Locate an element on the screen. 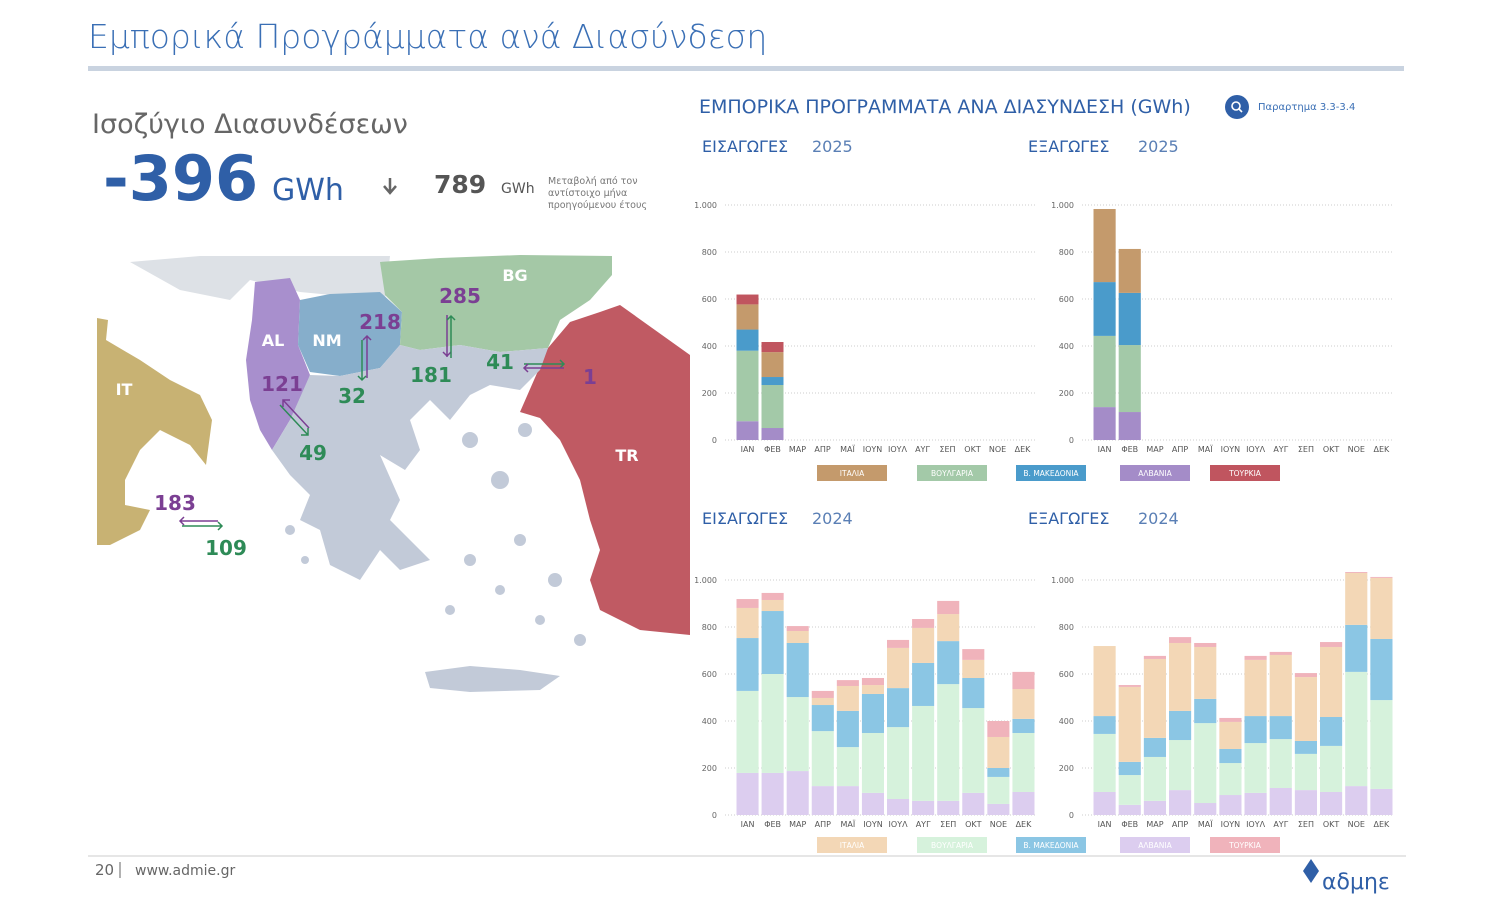 This screenshot has height=912, width=1488. x-tick-label: ΑΠΡ is located at coordinates (823, 824).